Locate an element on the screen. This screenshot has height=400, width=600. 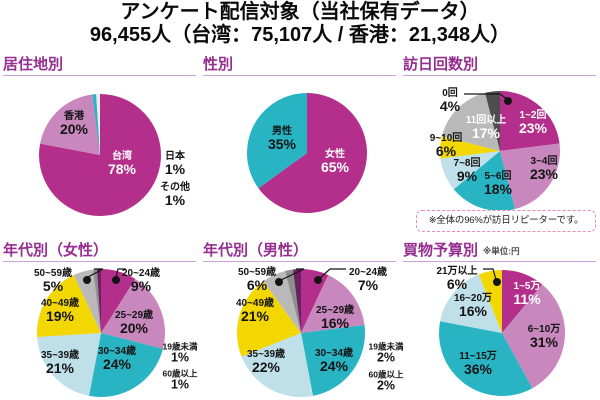
slice-label: 50~59歳 5% is located at coordinates (53, 281).